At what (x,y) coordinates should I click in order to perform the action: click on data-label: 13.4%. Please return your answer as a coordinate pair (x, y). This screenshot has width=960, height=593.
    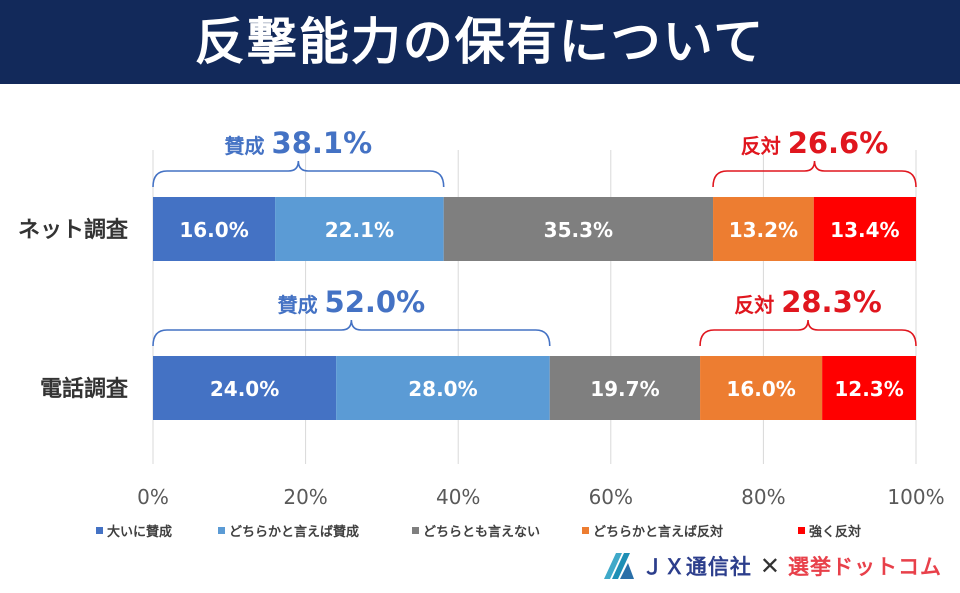
    Looking at the image, I should click on (864, 230).